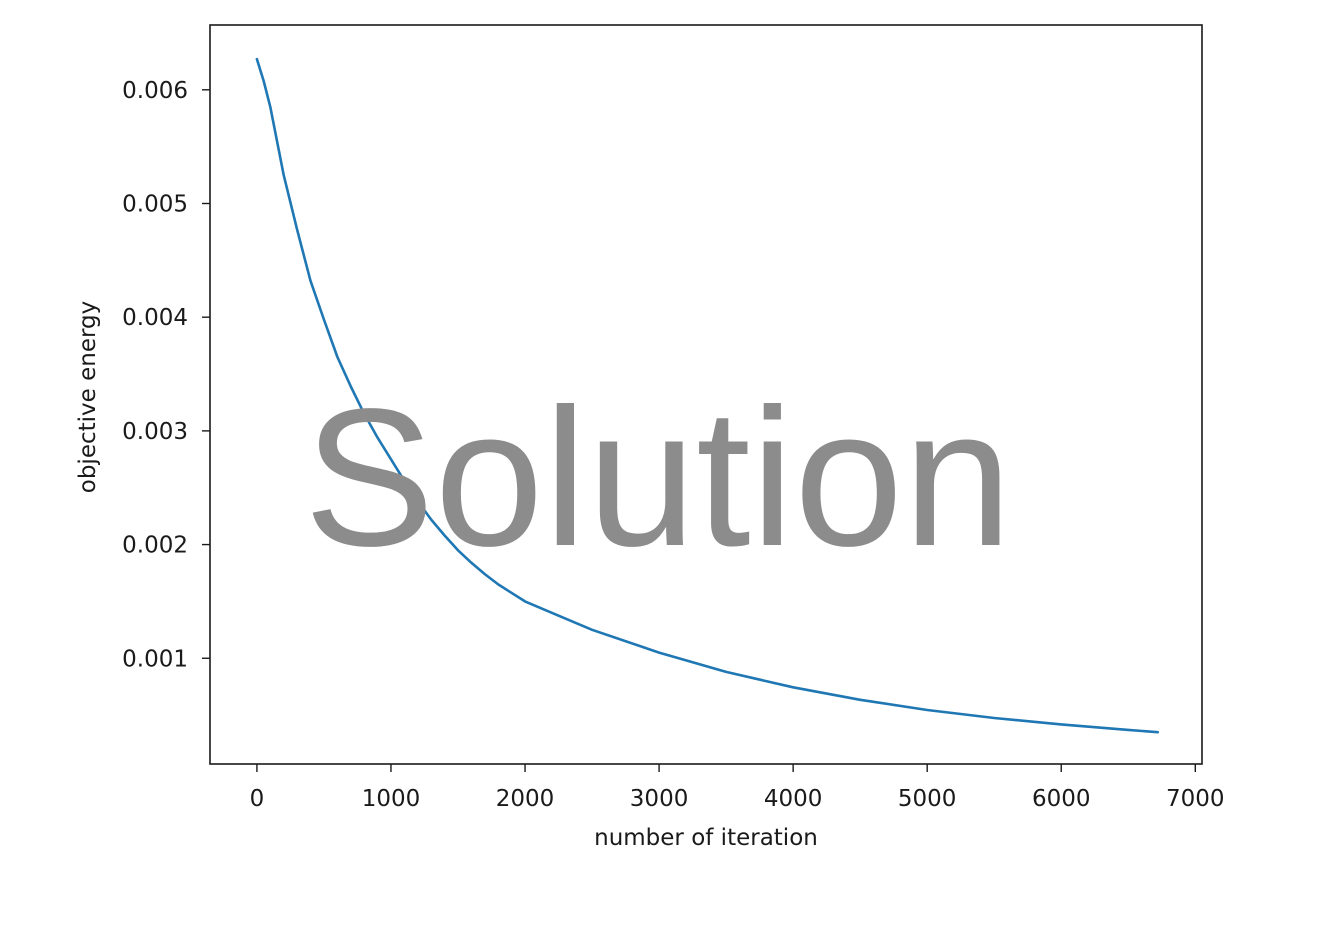 The image size is (1318, 932). What do you see at coordinates (659, 799) in the screenshot?
I see `x-tick-label: 3000` at bounding box center [659, 799].